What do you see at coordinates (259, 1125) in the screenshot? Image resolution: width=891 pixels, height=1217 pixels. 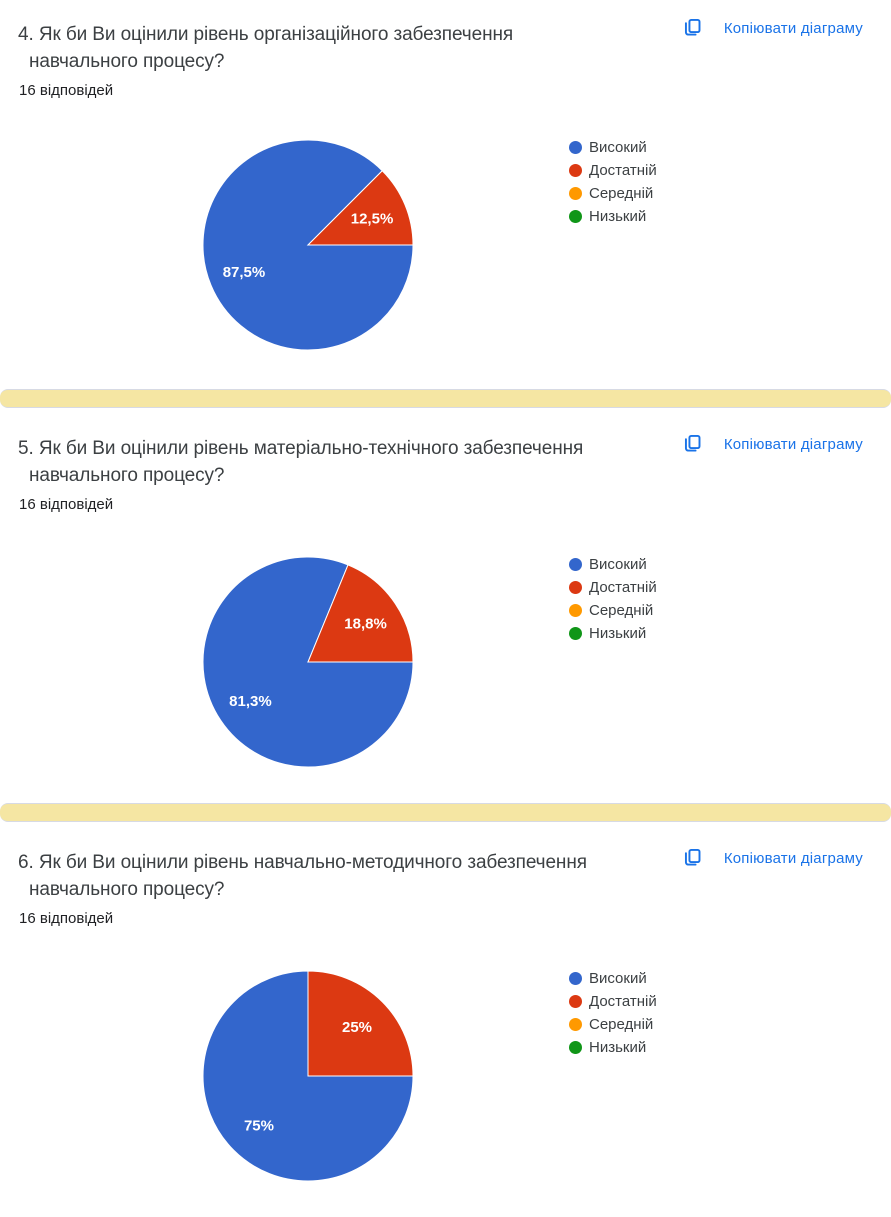 I see `pie-slice-label: 75%` at bounding box center [259, 1125].